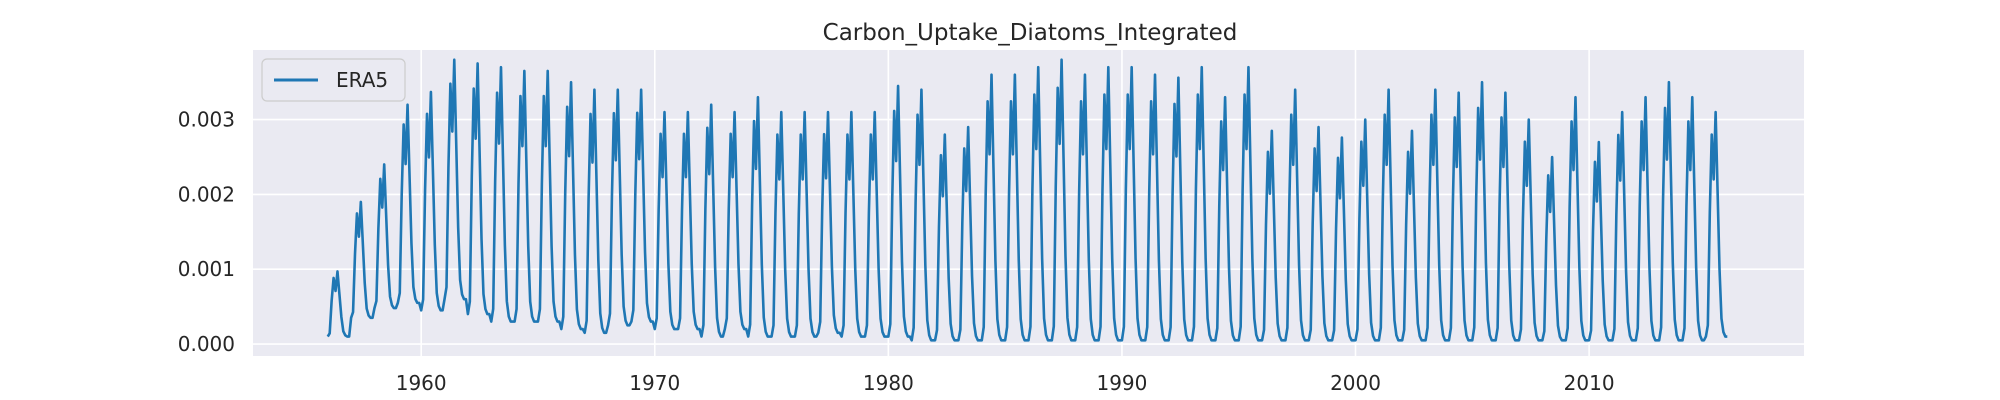  I want to click on chart-title: Carbon_Uptake_Diatoms_Integrated, so click(1030, 33).